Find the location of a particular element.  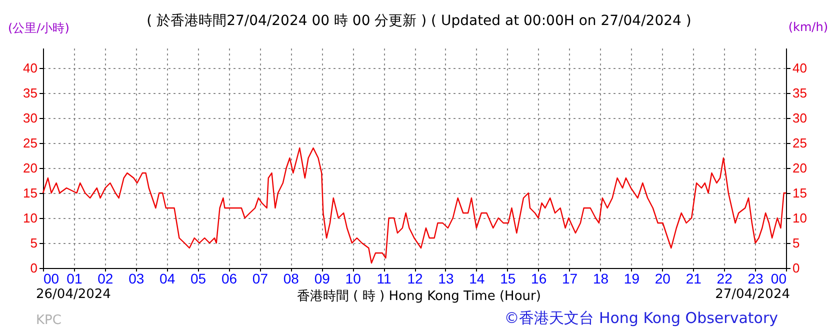

text: 26/04/2024 is located at coordinates (73, 294).